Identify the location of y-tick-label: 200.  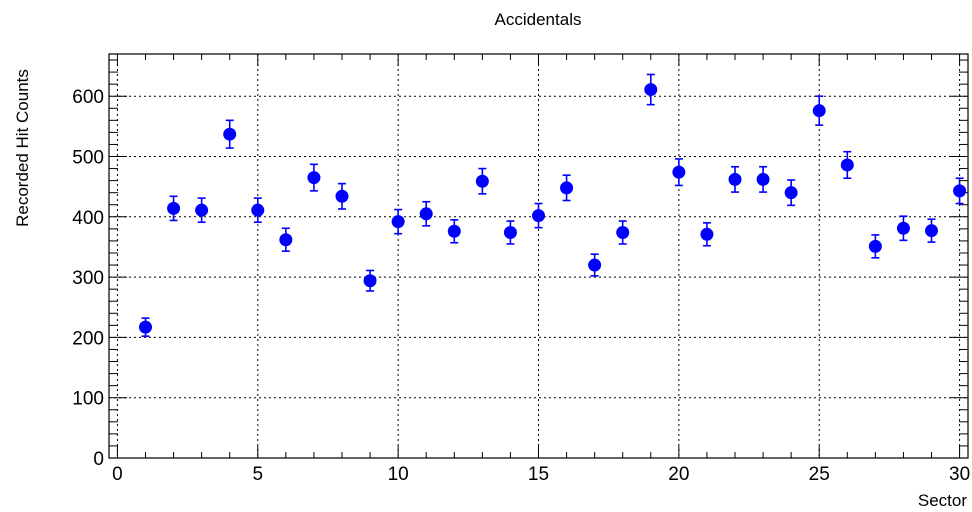
(88, 338).